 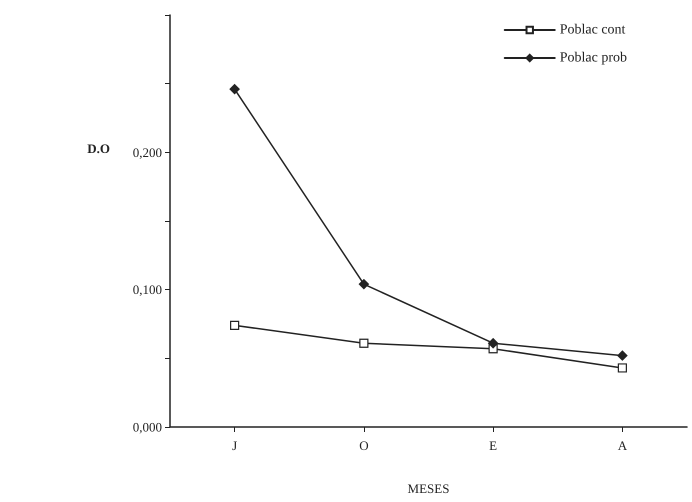 I want to click on x-tick-label: A, so click(x=623, y=445).